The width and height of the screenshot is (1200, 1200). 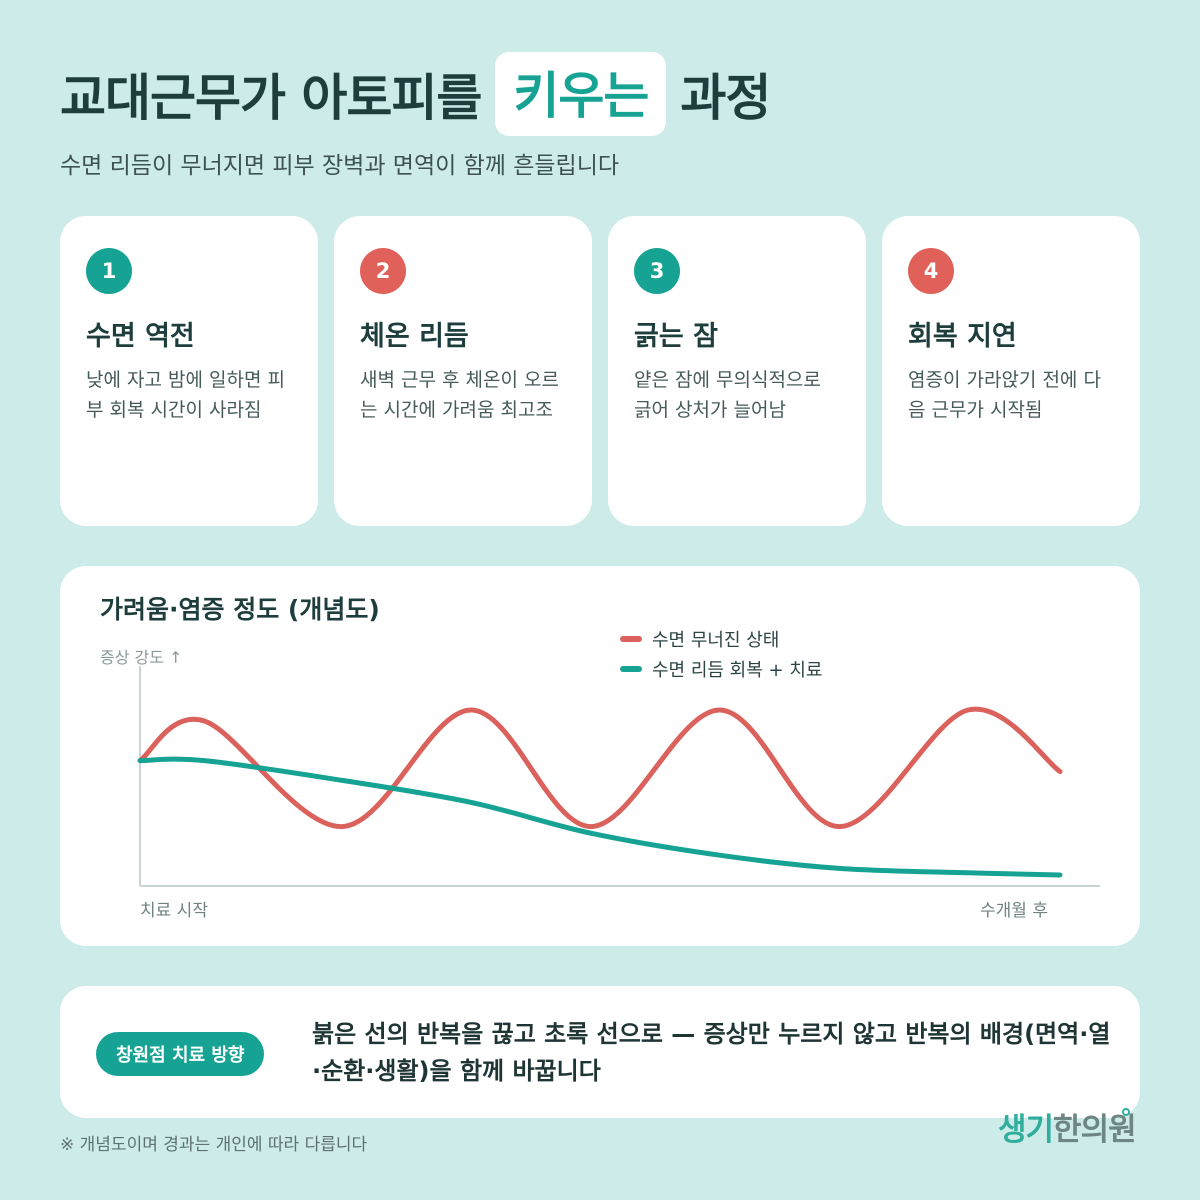 What do you see at coordinates (727, 395) in the screenshot?
I see `step-description: 얕은 잠에 무의식적으로 긁어 상처가 늘어남` at bounding box center [727, 395].